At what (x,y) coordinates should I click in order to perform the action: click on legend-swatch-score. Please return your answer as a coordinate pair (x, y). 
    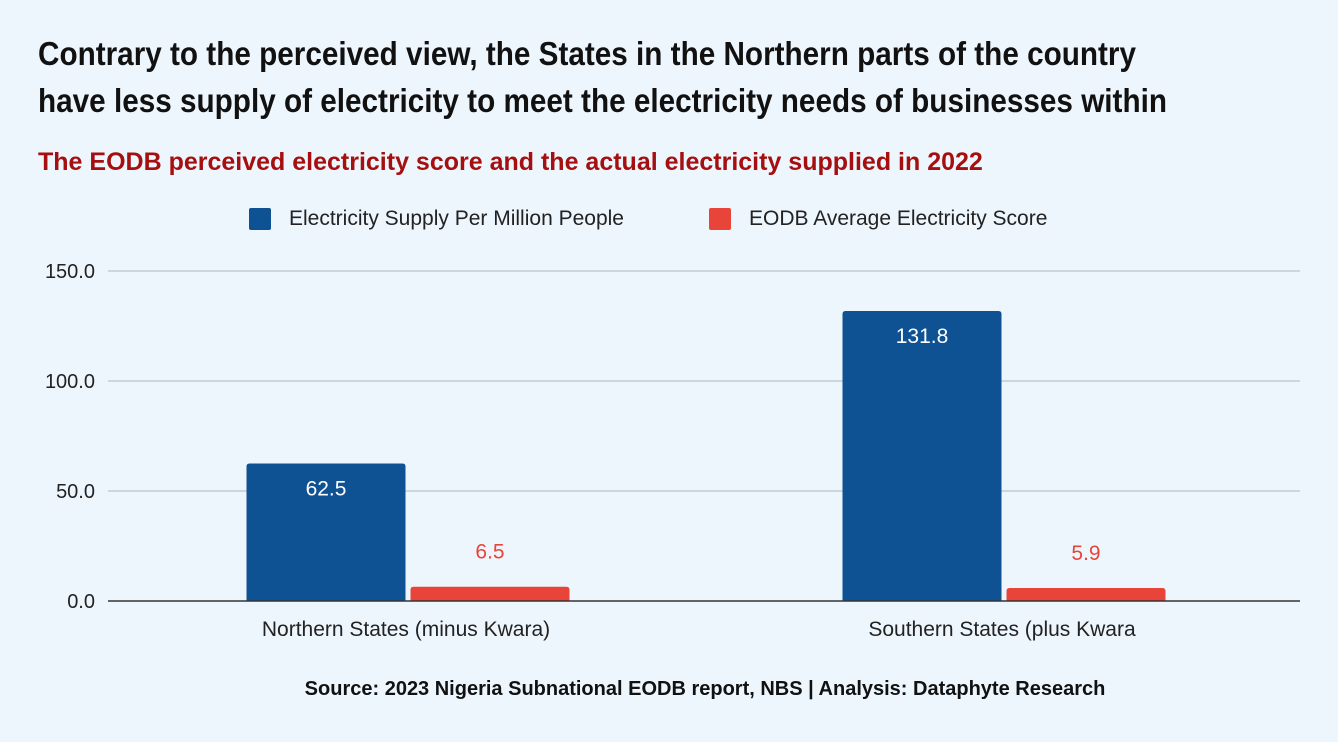
    Looking at the image, I should click on (720, 219).